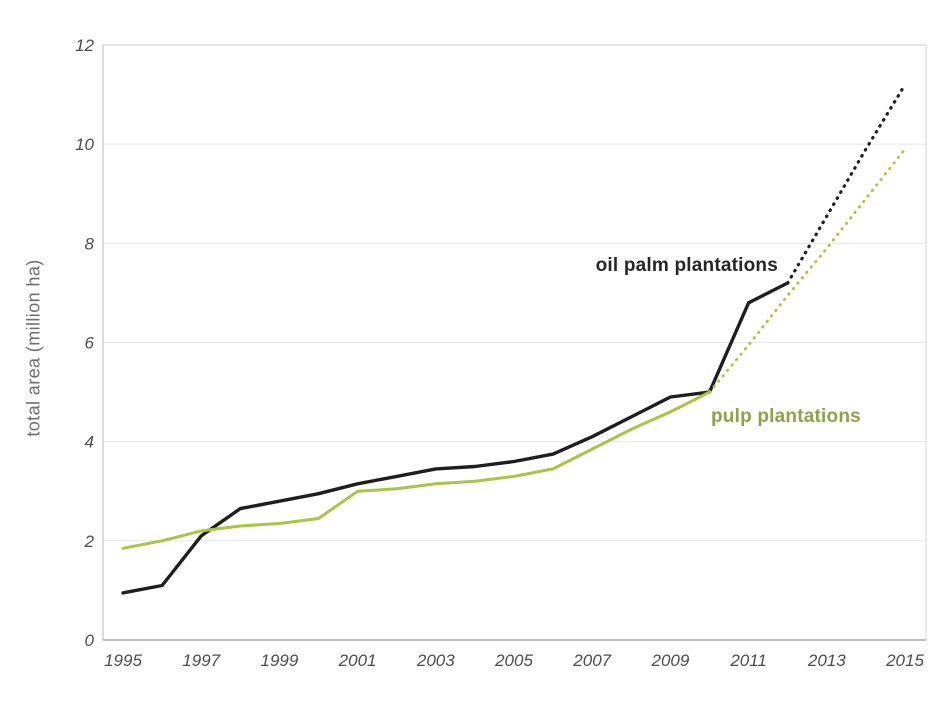  Describe the element at coordinates (591, 660) in the screenshot. I see `x-tick-label: 2007` at that location.